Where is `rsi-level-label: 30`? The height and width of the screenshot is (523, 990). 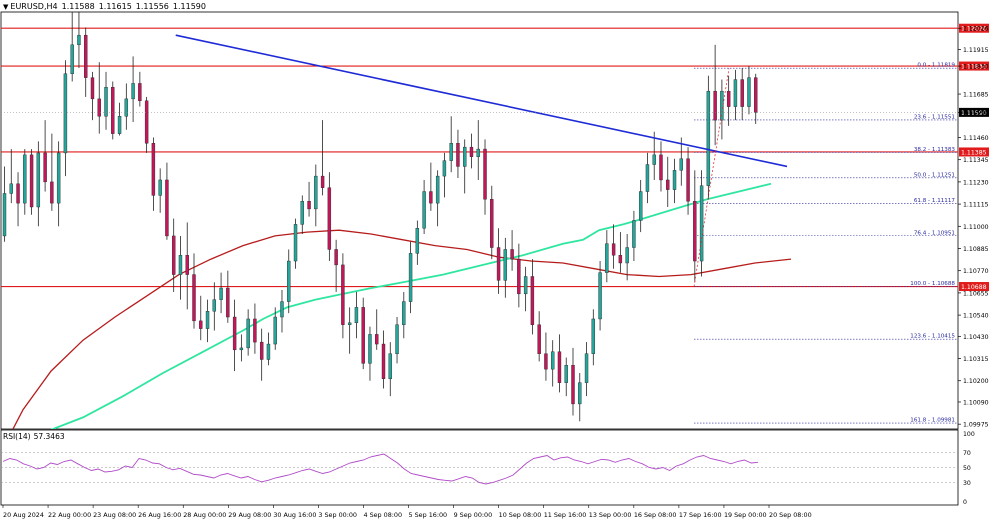
rsi-level-label: 30 is located at coordinates (967, 483).